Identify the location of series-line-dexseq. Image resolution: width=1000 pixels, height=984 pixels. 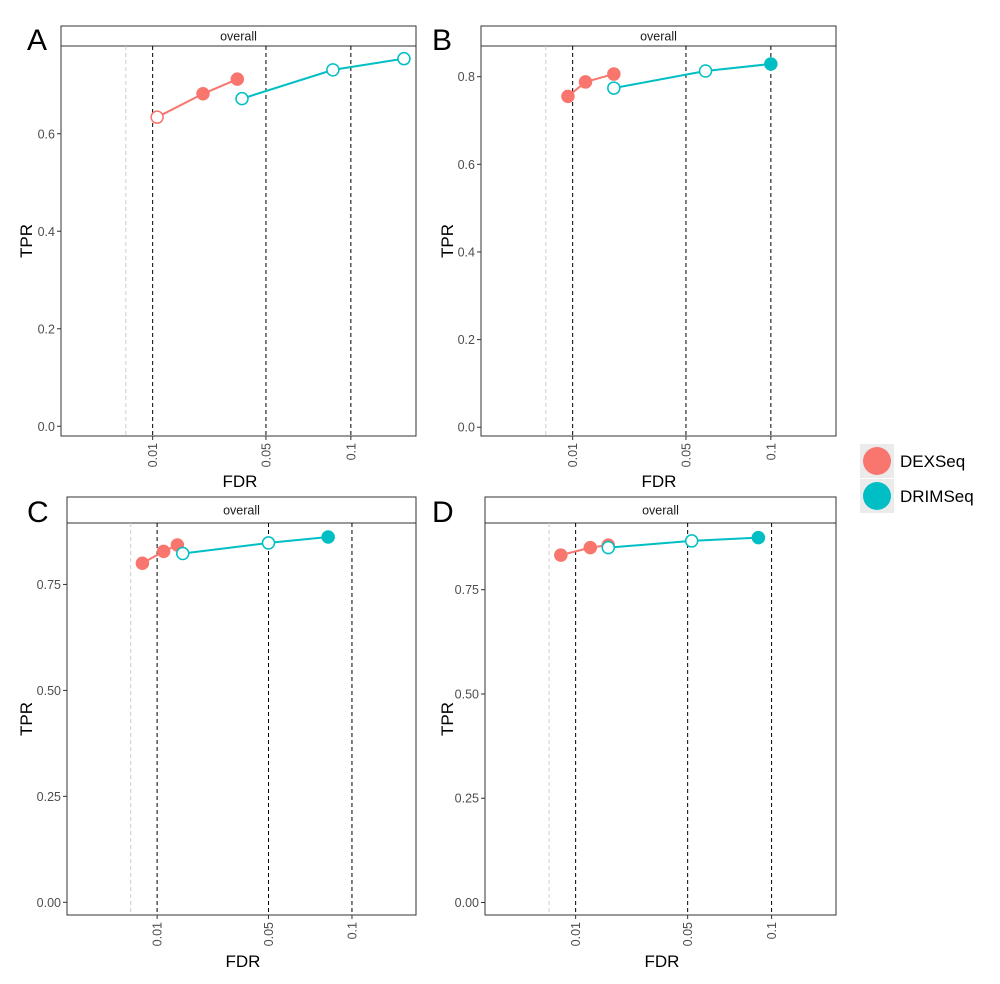
(197, 98).